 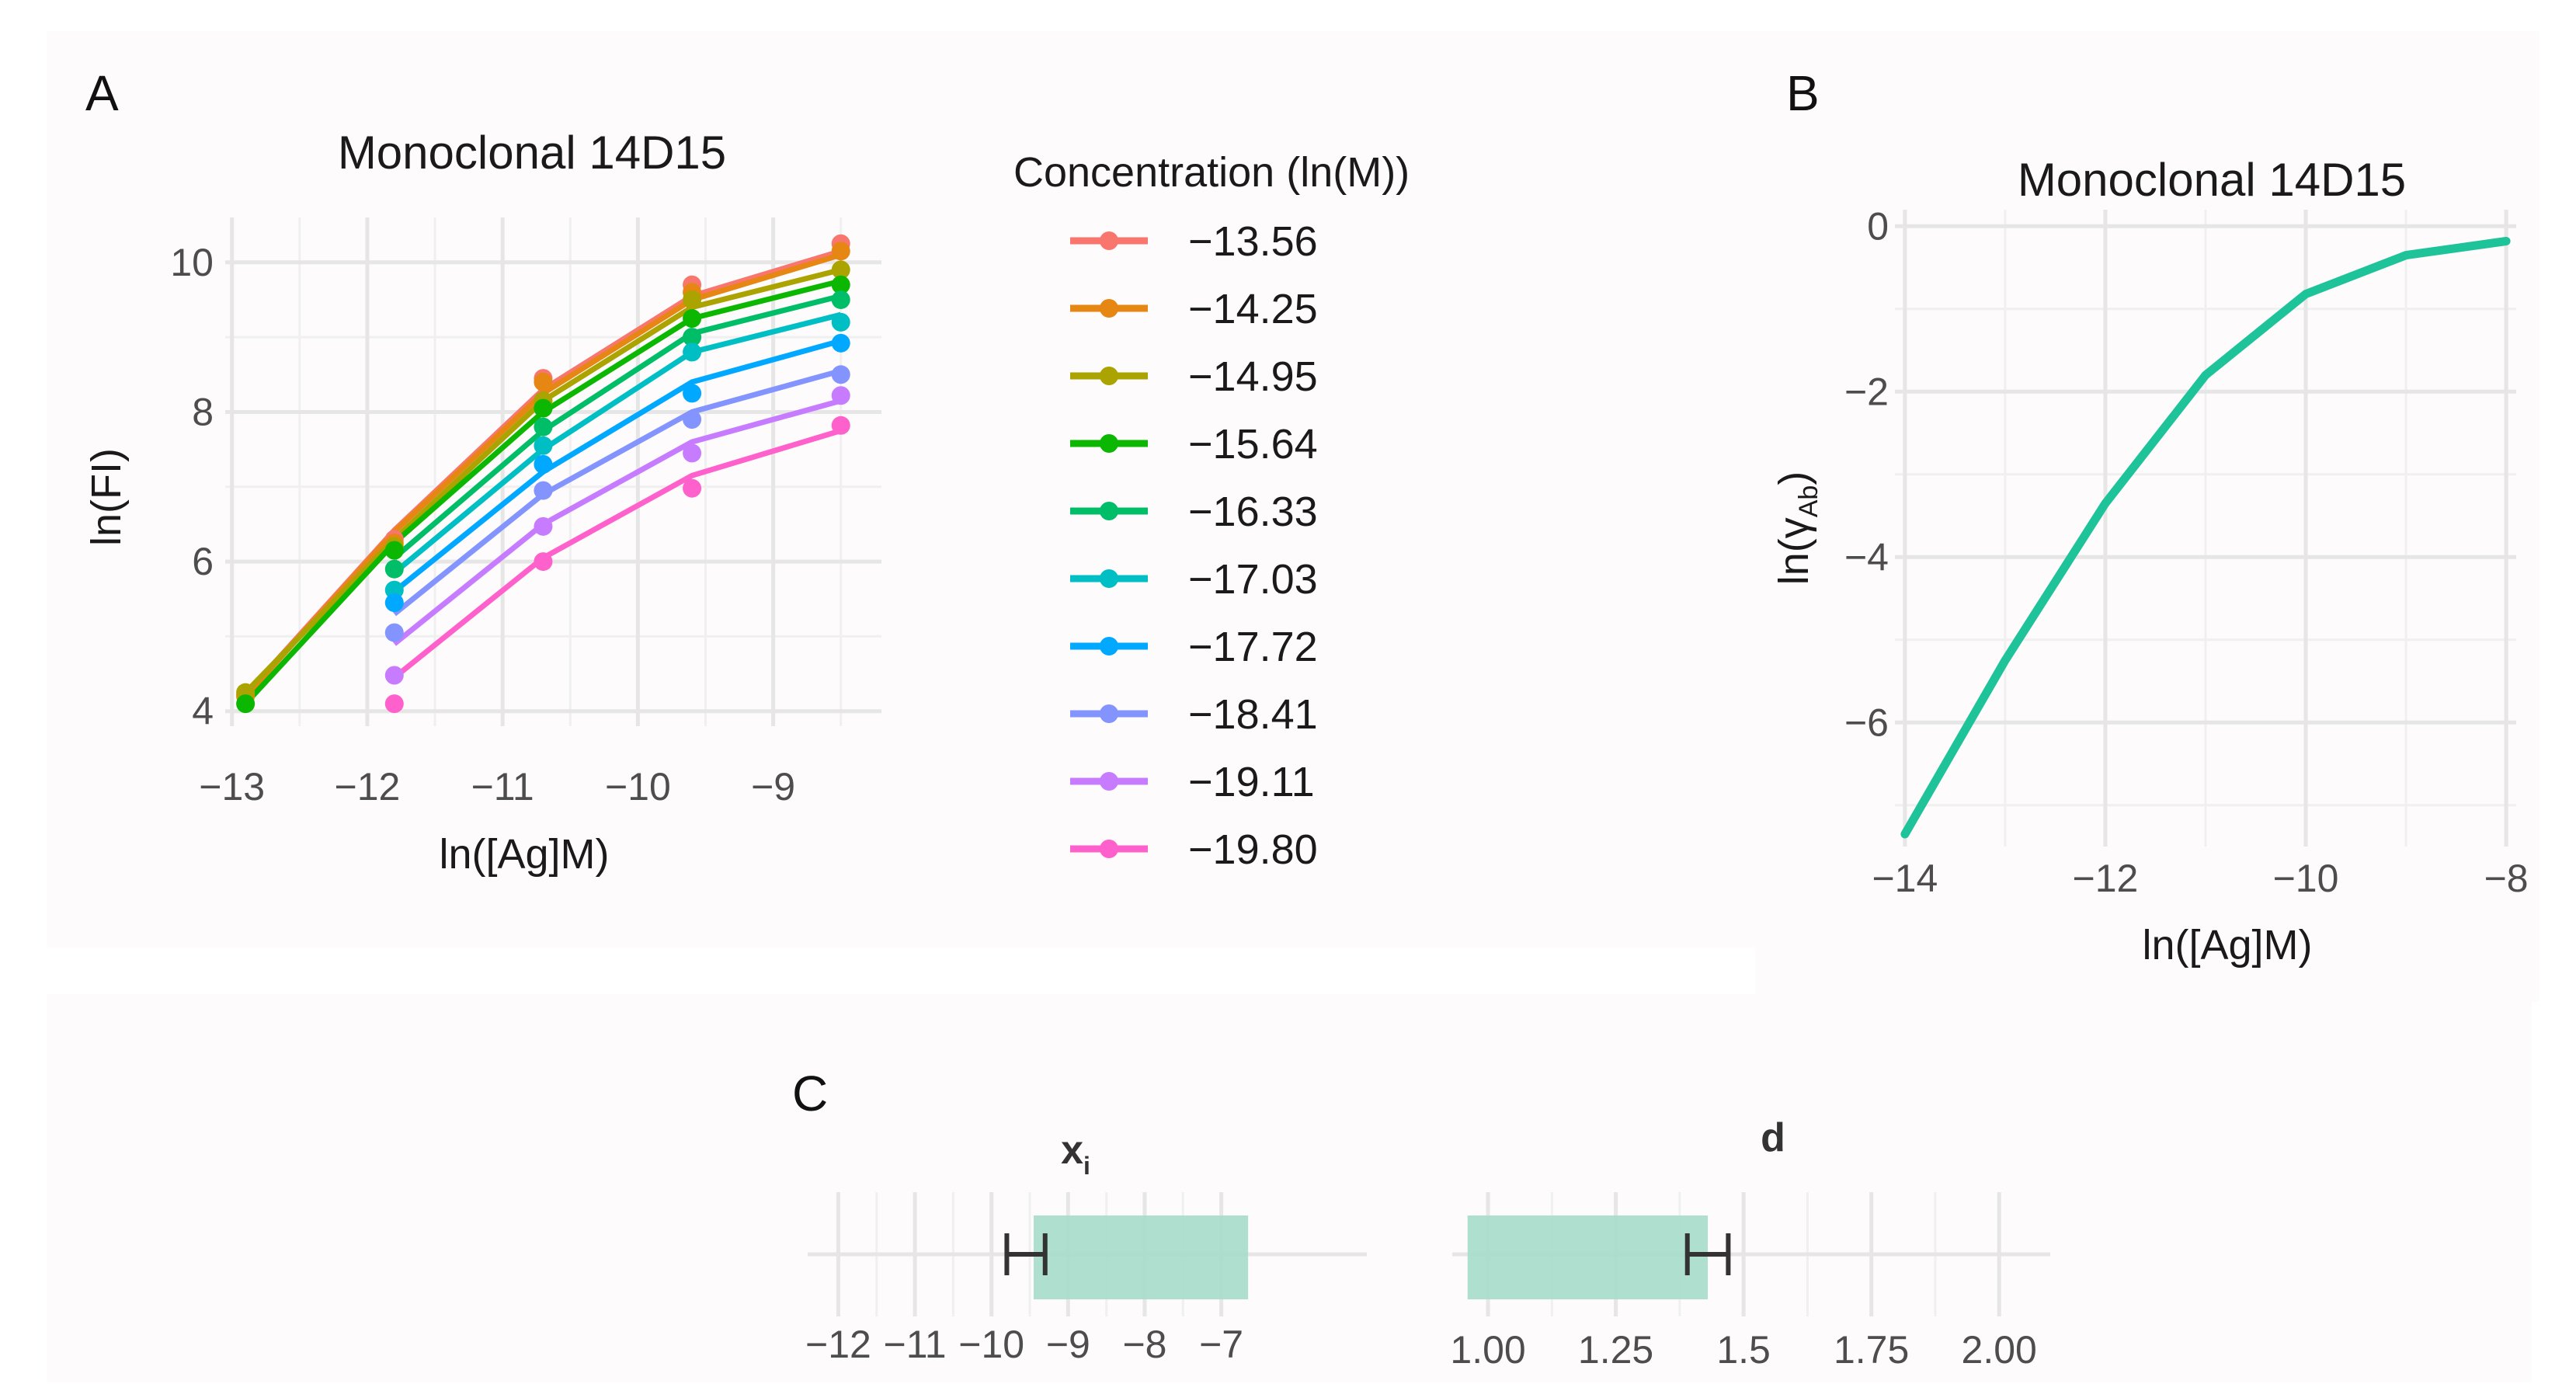 I want to click on y-tick-label: 0, so click(x=1878, y=226).